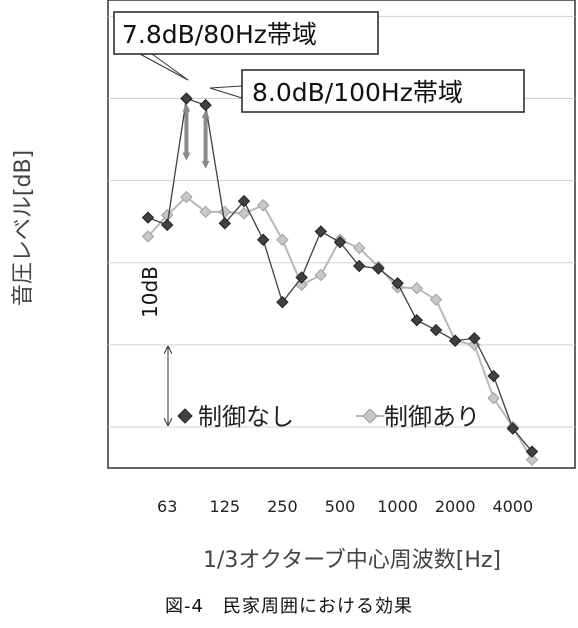  I want to click on legend-label-with-control: 制御あり, so click(432, 417).